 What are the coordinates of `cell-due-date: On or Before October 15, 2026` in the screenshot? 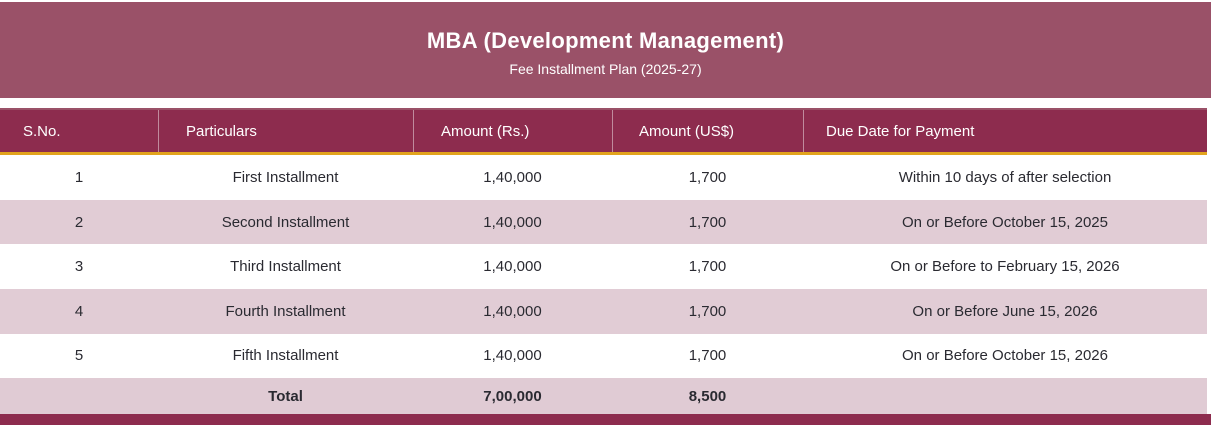 It's located at (1005, 356).